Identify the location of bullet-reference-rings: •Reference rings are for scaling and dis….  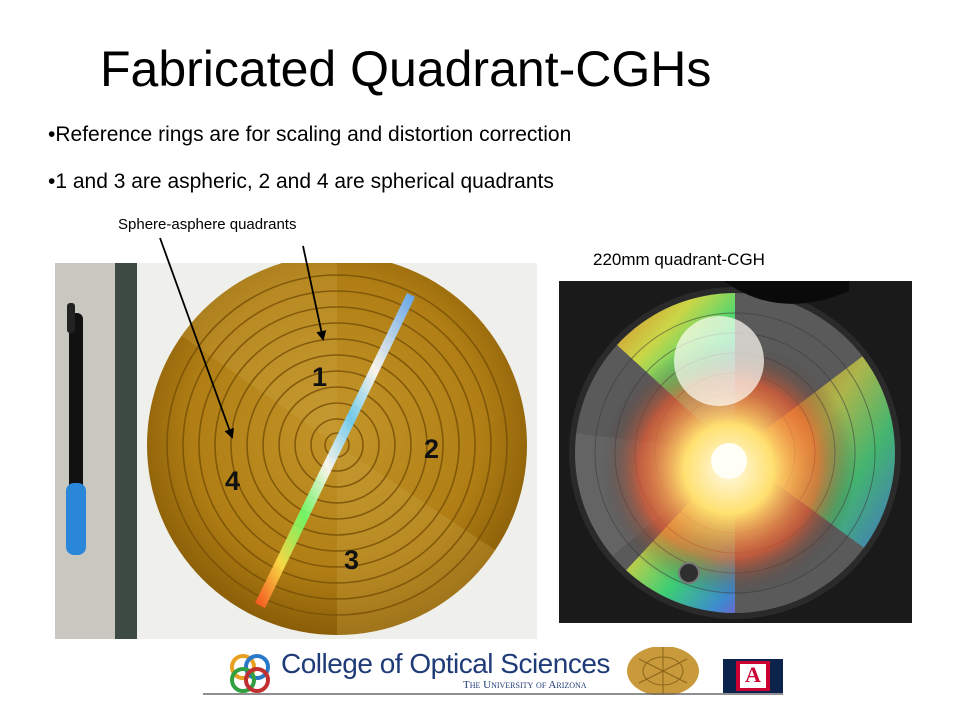
(310, 134).